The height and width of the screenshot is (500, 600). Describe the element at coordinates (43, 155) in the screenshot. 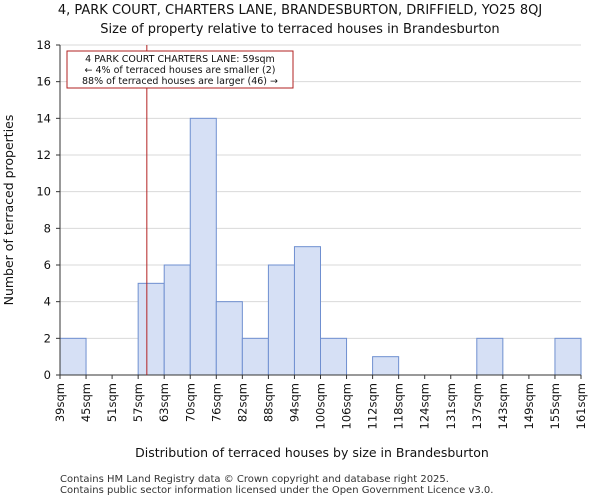

I see `y-tick-label: 12` at that location.